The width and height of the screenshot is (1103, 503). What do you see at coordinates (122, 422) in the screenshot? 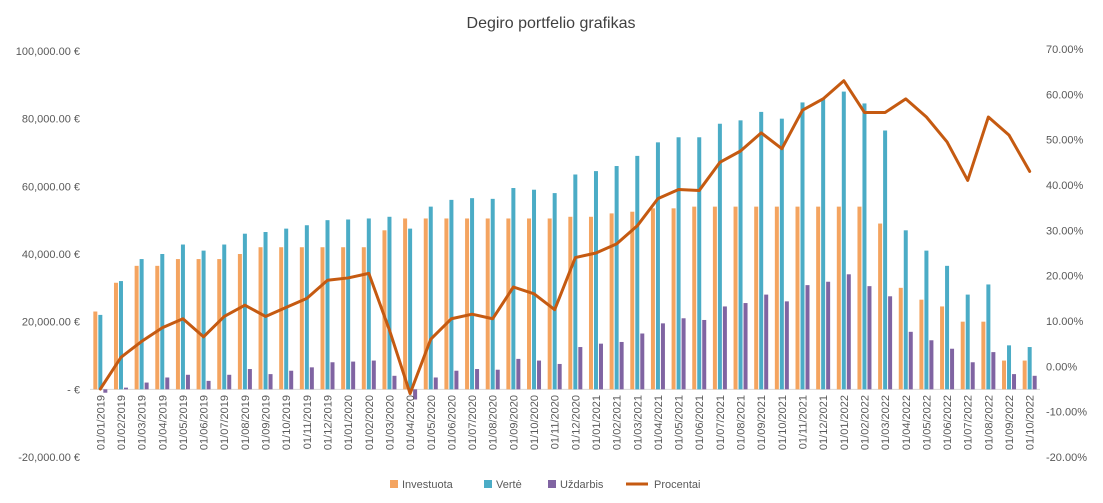
I see `x-tick-label: 01/02/2019` at bounding box center [122, 422].